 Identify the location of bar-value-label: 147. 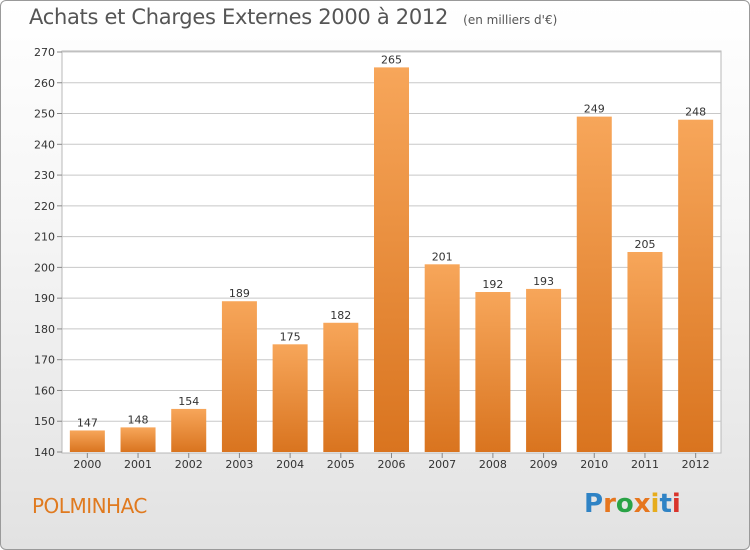
(87, 422).